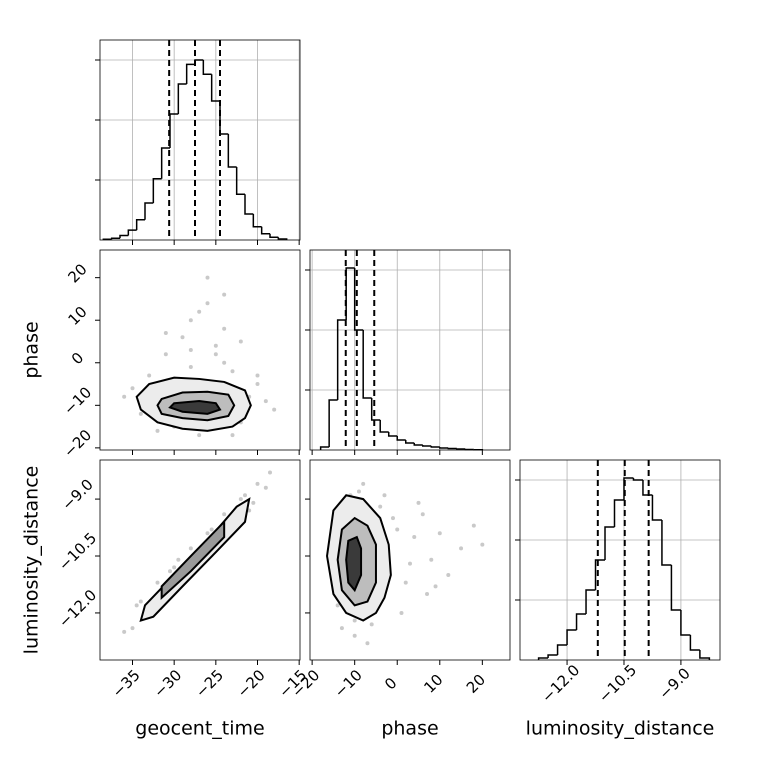 The width and height of the screenshot is (760, 760). I want to click on y-tick-label: −10.5, so click(77, 551).